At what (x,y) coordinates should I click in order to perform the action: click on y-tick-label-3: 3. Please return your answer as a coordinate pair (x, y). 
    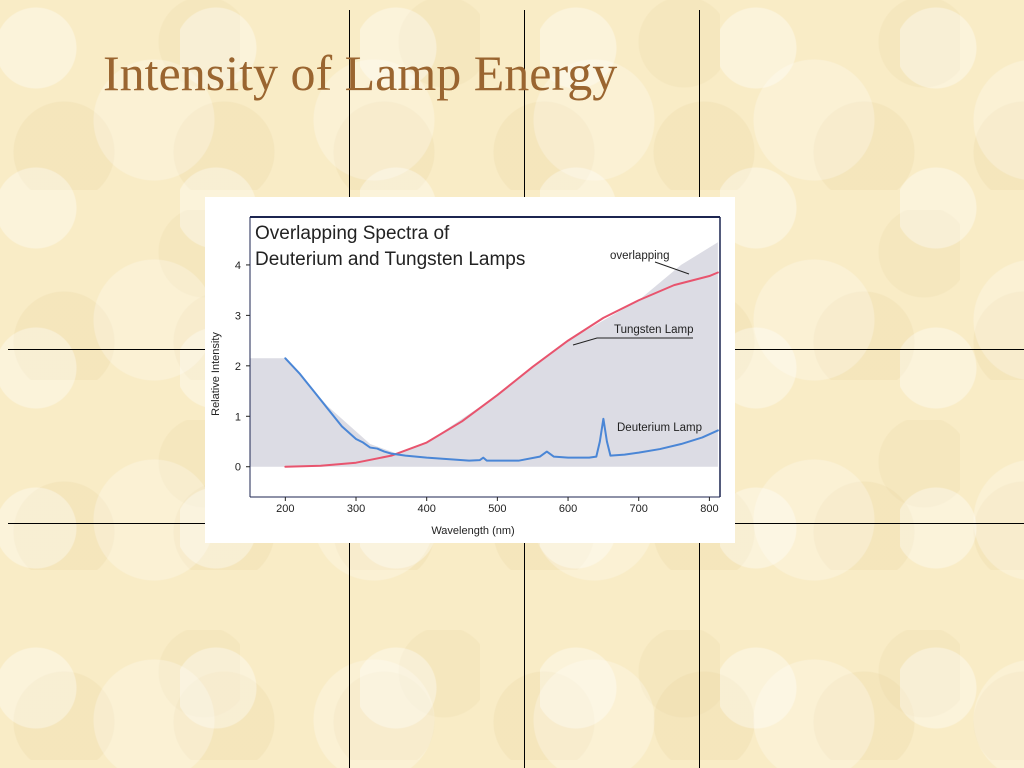
    Looking at the image, I should click on (238, 316).